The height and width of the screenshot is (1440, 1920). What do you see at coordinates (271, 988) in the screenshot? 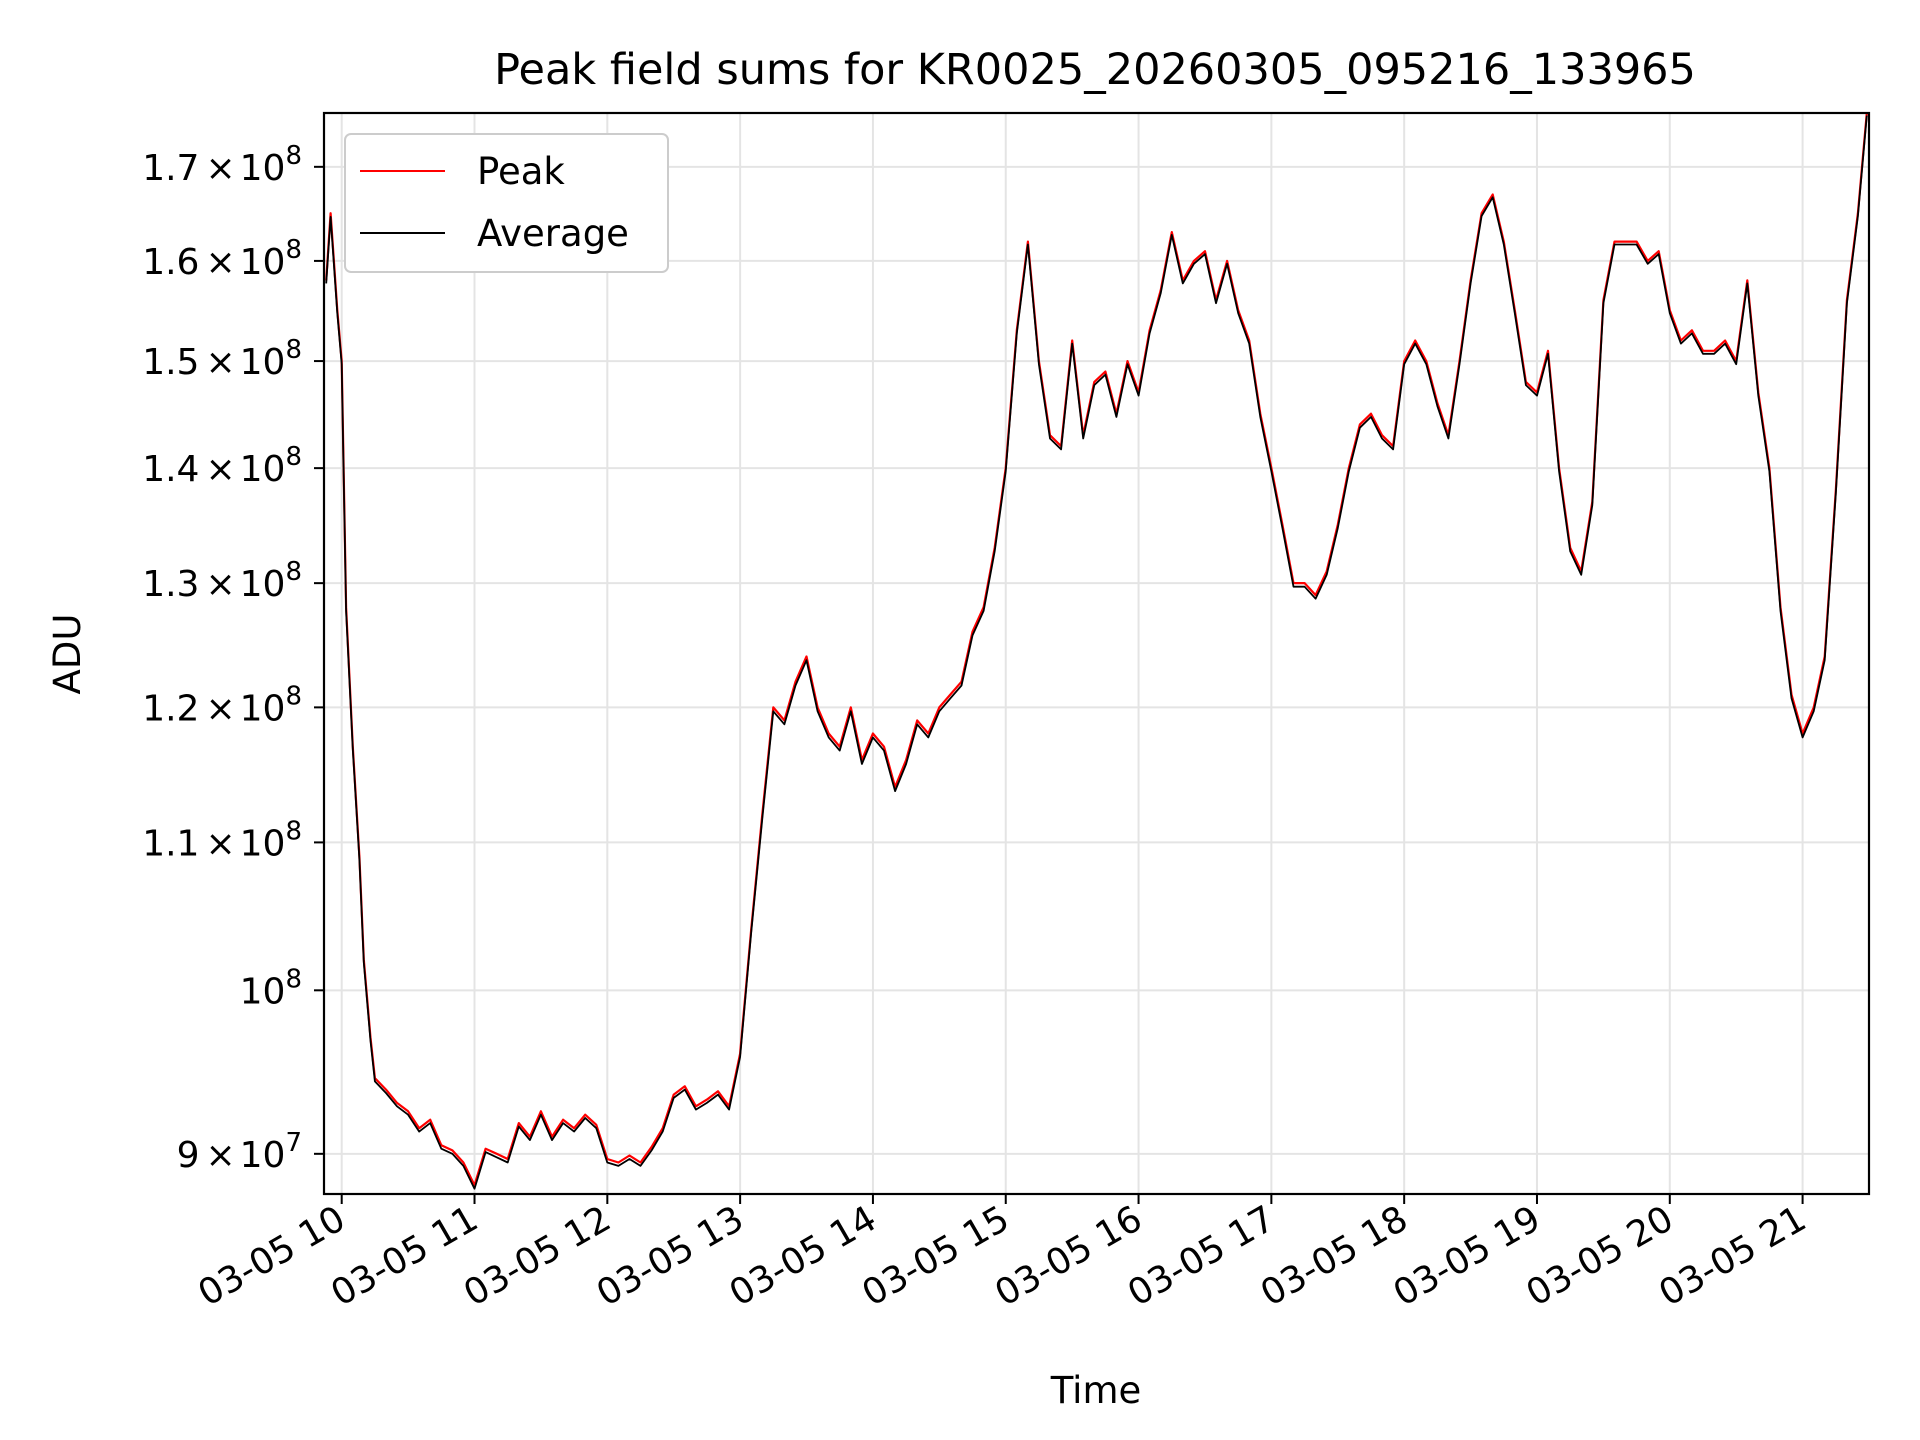
I see `y-tick-label: 108` at bounding box center [271, 988].